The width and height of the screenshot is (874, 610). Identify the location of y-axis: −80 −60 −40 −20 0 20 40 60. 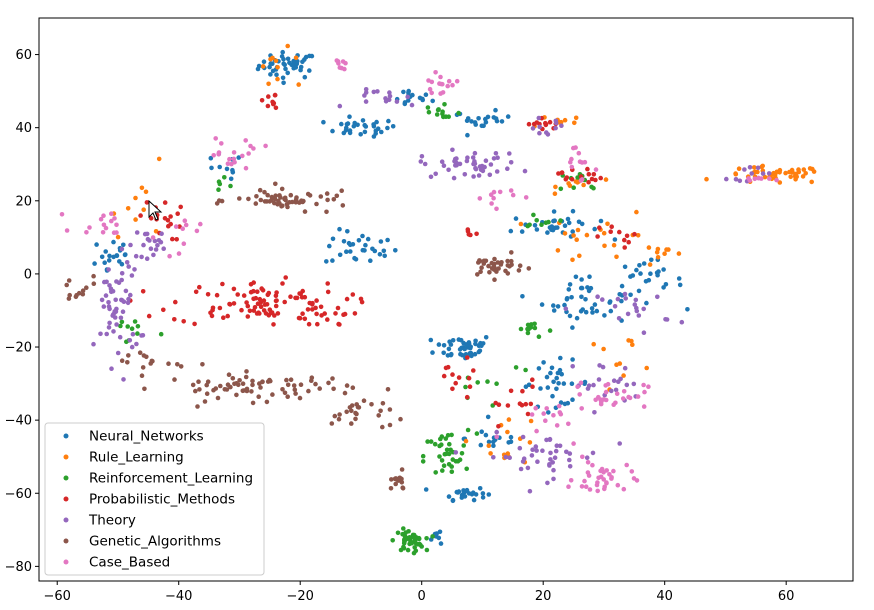
(22, 311).